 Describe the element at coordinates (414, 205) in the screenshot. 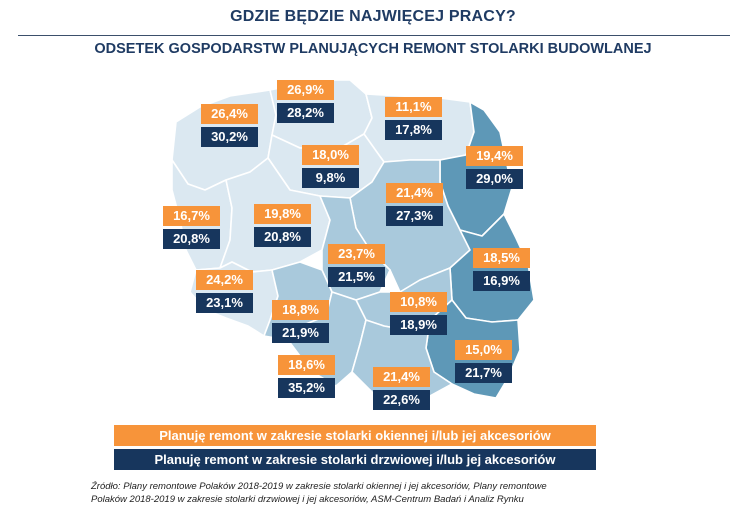

I see `label-mazowieckie: 21,4% 27,3%` at that location.